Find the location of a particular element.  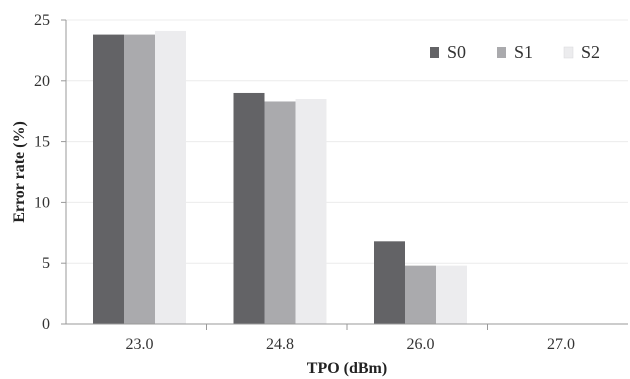

x-axis-title: TPO (dBm) is located at coordinates (347, 368).